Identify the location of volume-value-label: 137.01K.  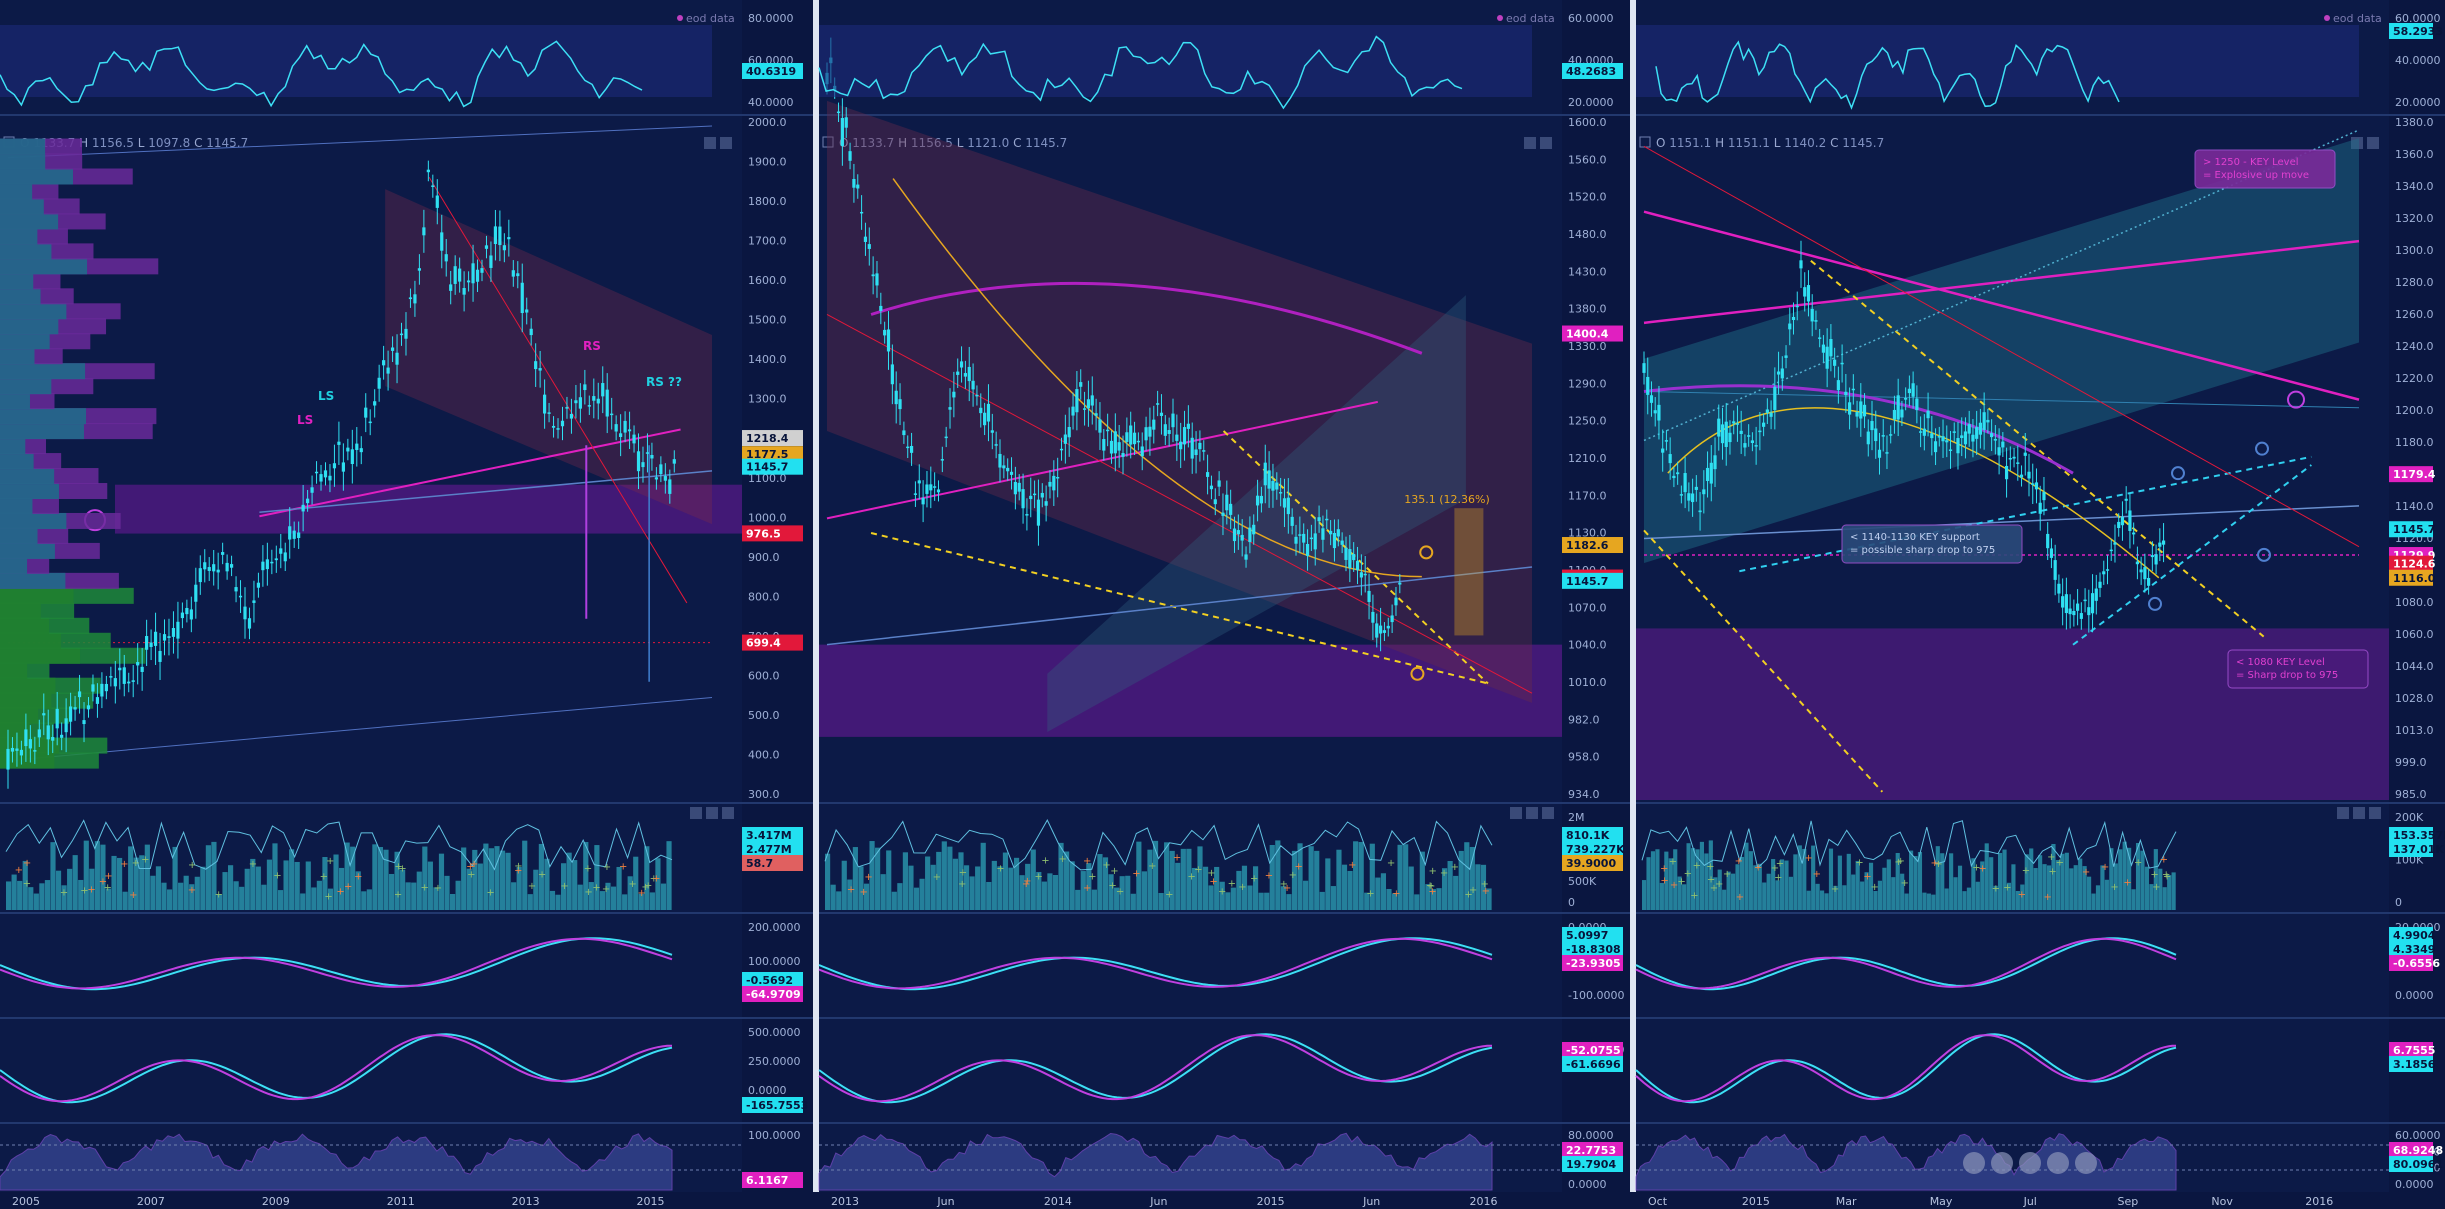
(2418, 849).